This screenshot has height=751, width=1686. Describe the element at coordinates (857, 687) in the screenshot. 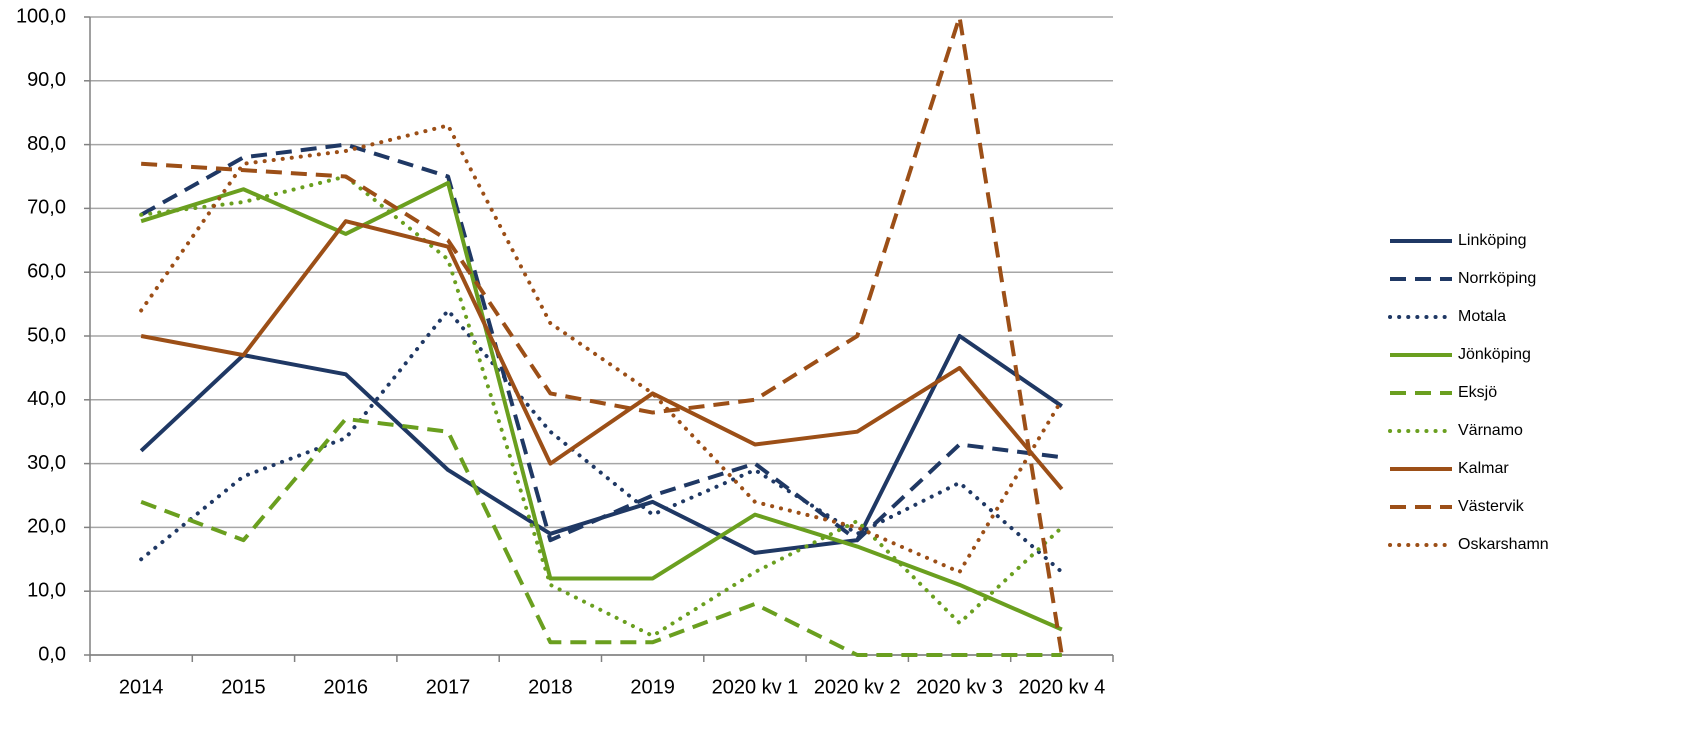

I see `x-tick-label: 2020 kv 2` at that location.